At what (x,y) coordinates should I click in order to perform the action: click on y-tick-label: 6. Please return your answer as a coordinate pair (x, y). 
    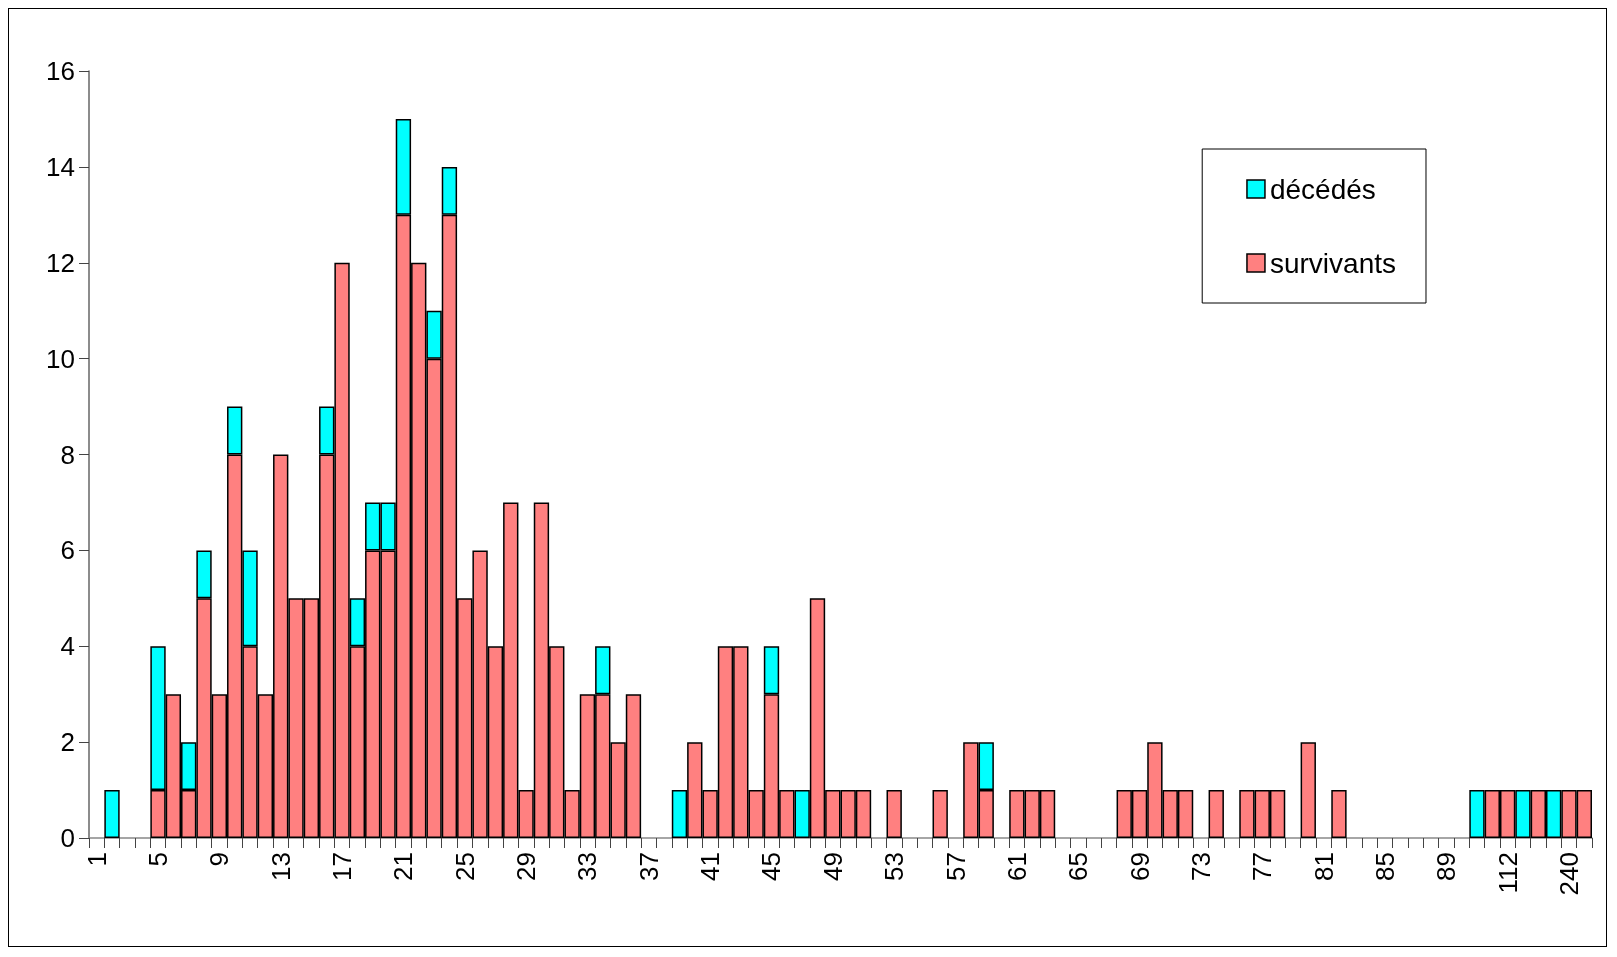
    Looking at the image, I should click on (67, 550).